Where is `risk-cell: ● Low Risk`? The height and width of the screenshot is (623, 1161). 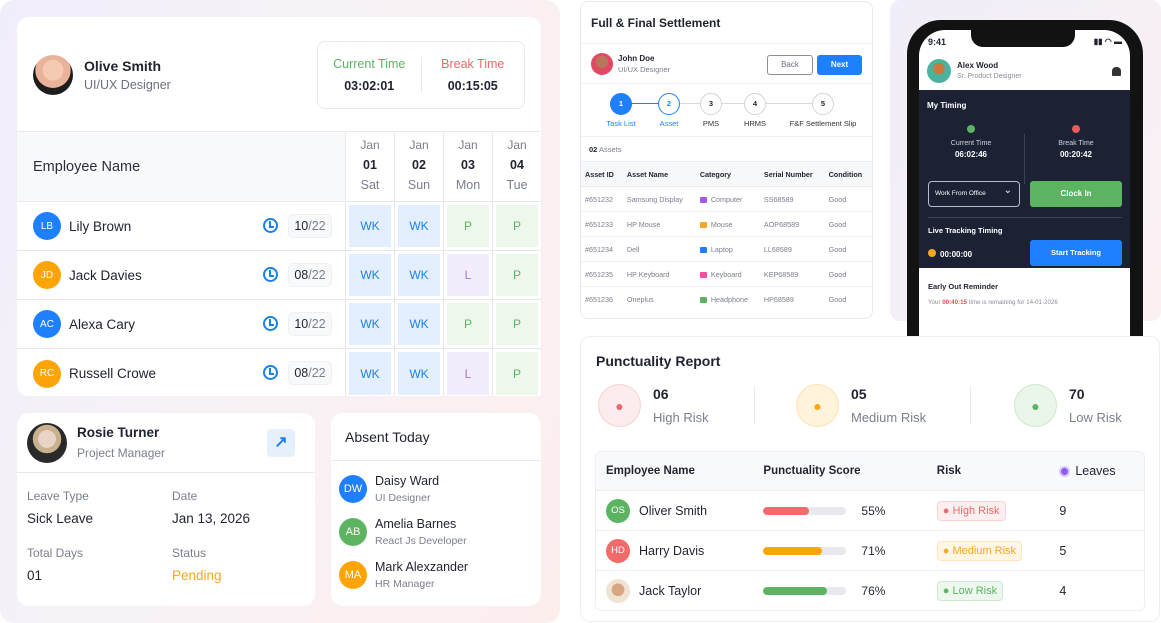 risk-cell: ● Low Risk is located at coordinates (998, 590).